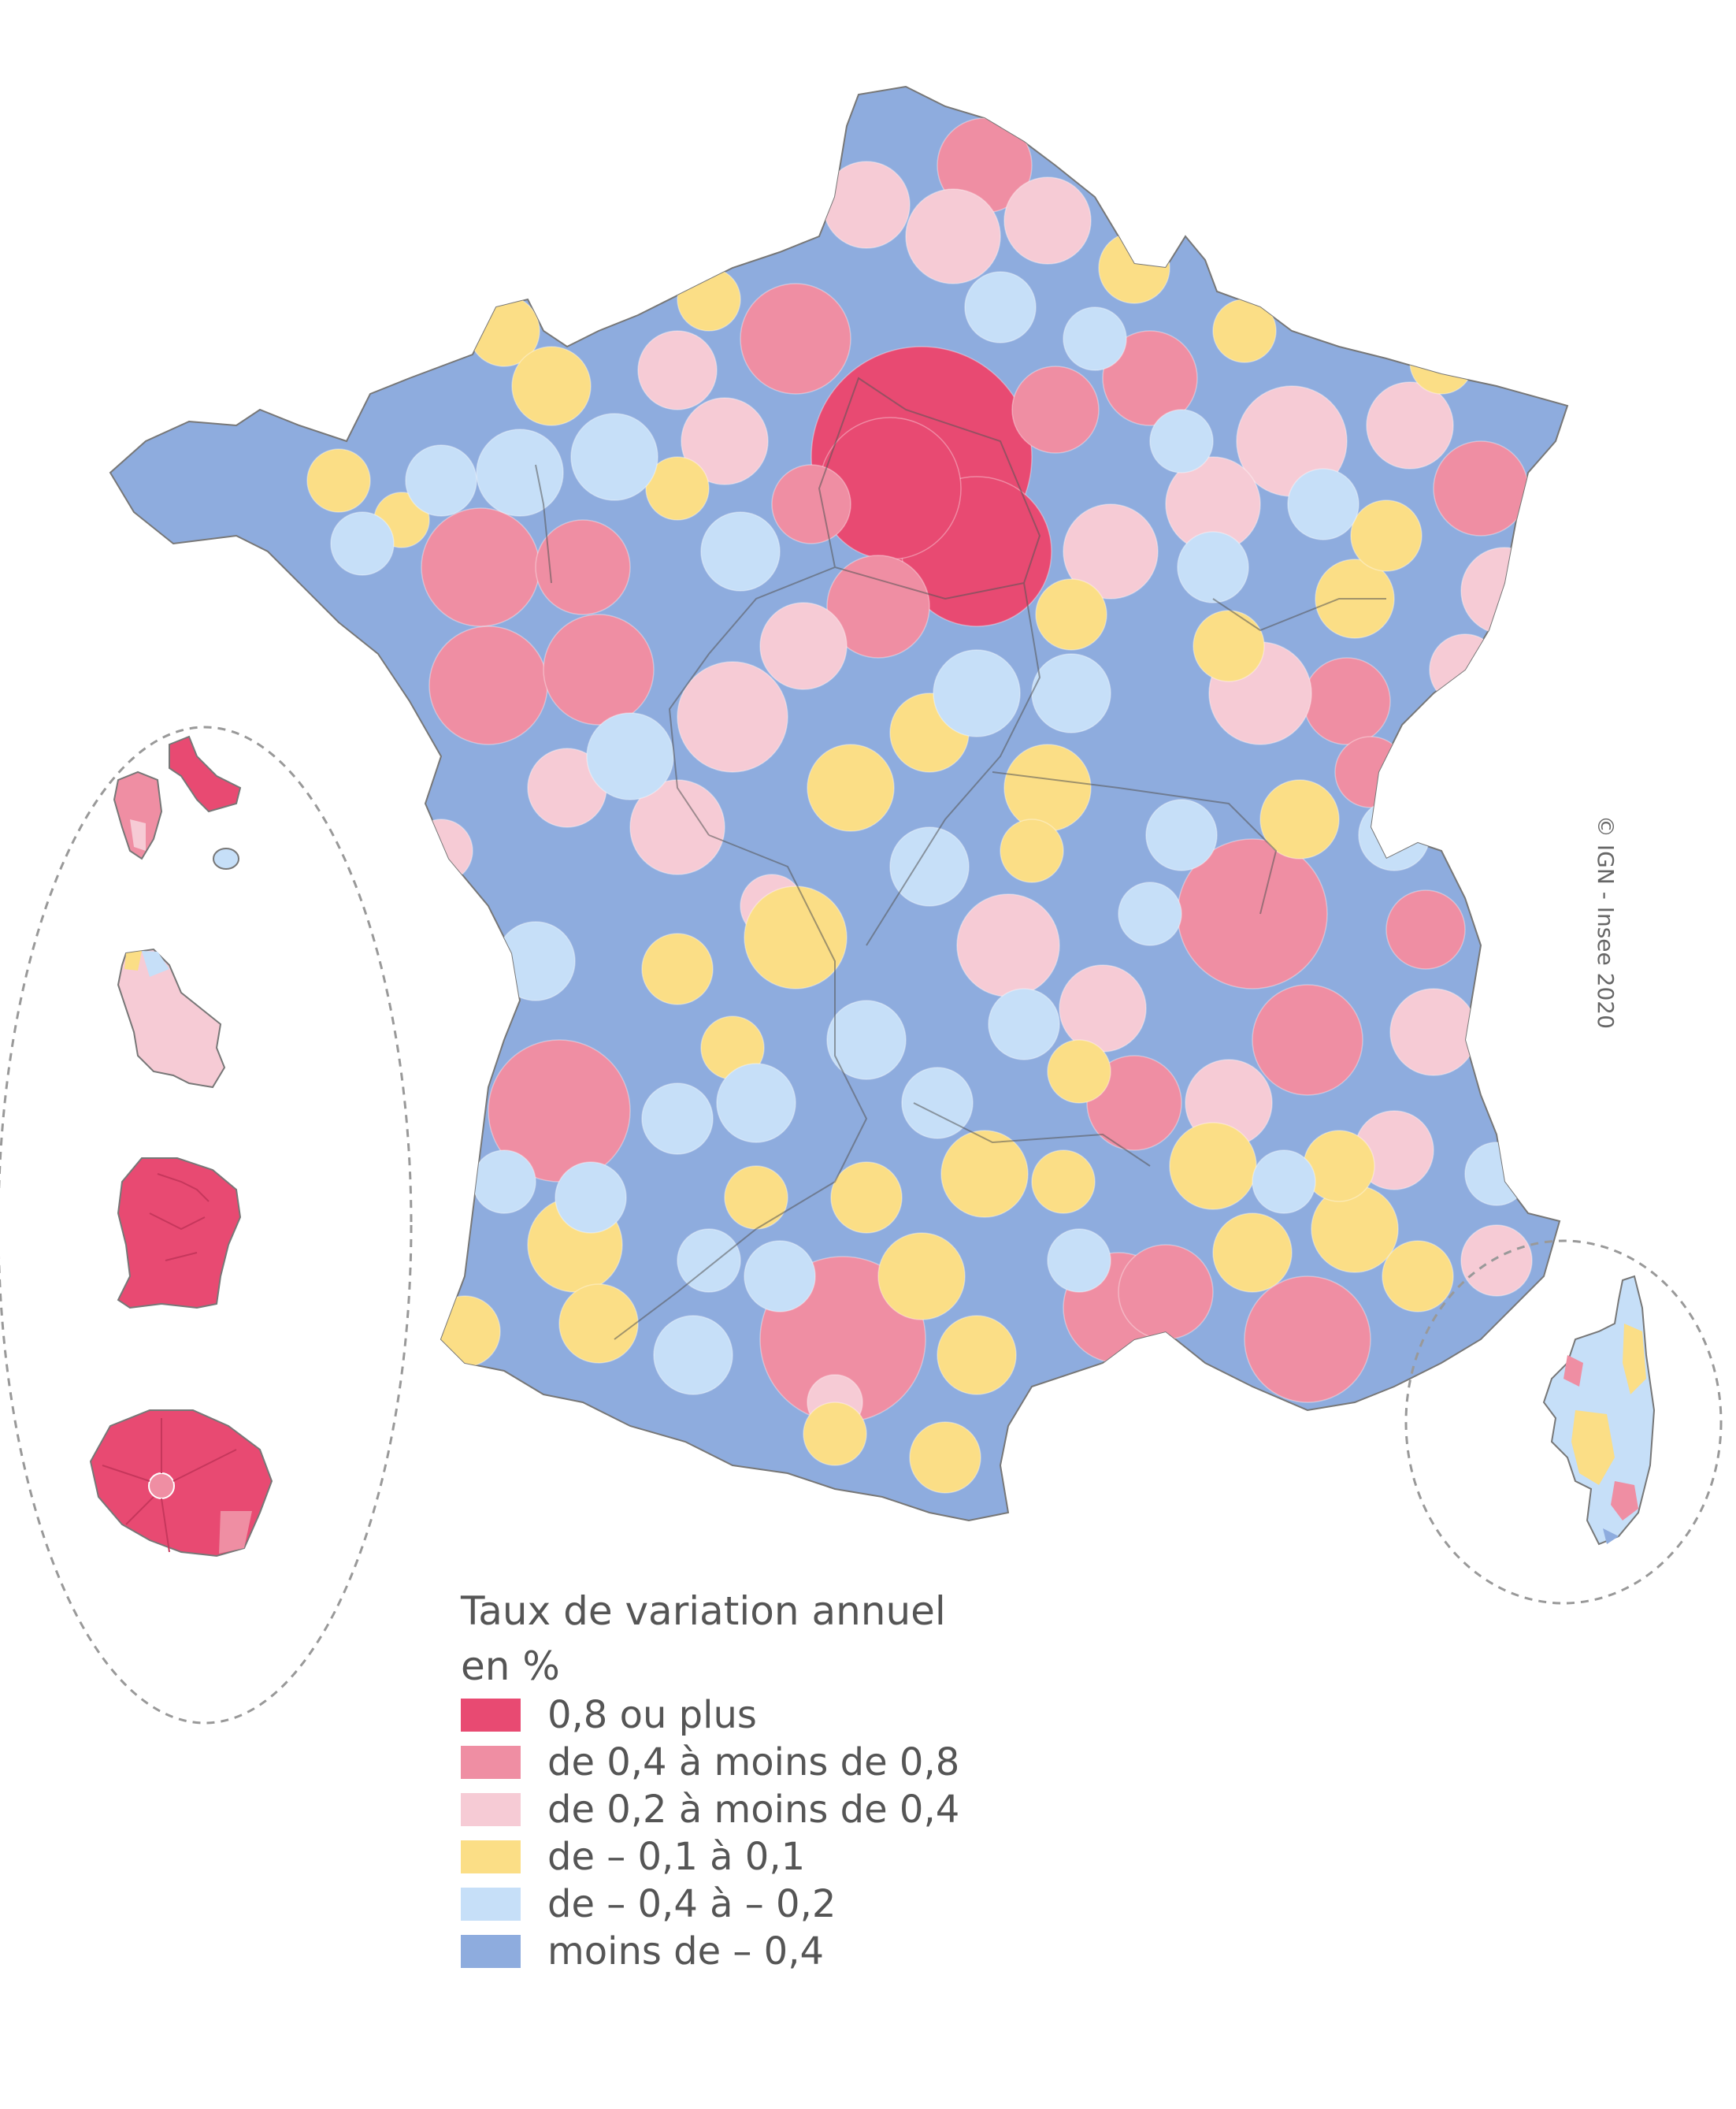 This screenshot has height=2109, width=1736. What do you see at coordinates (704, 1611) in the screenshot?
I see `legend-title-line1: Taux de variation annuel` at bounding box center [704, 1611].